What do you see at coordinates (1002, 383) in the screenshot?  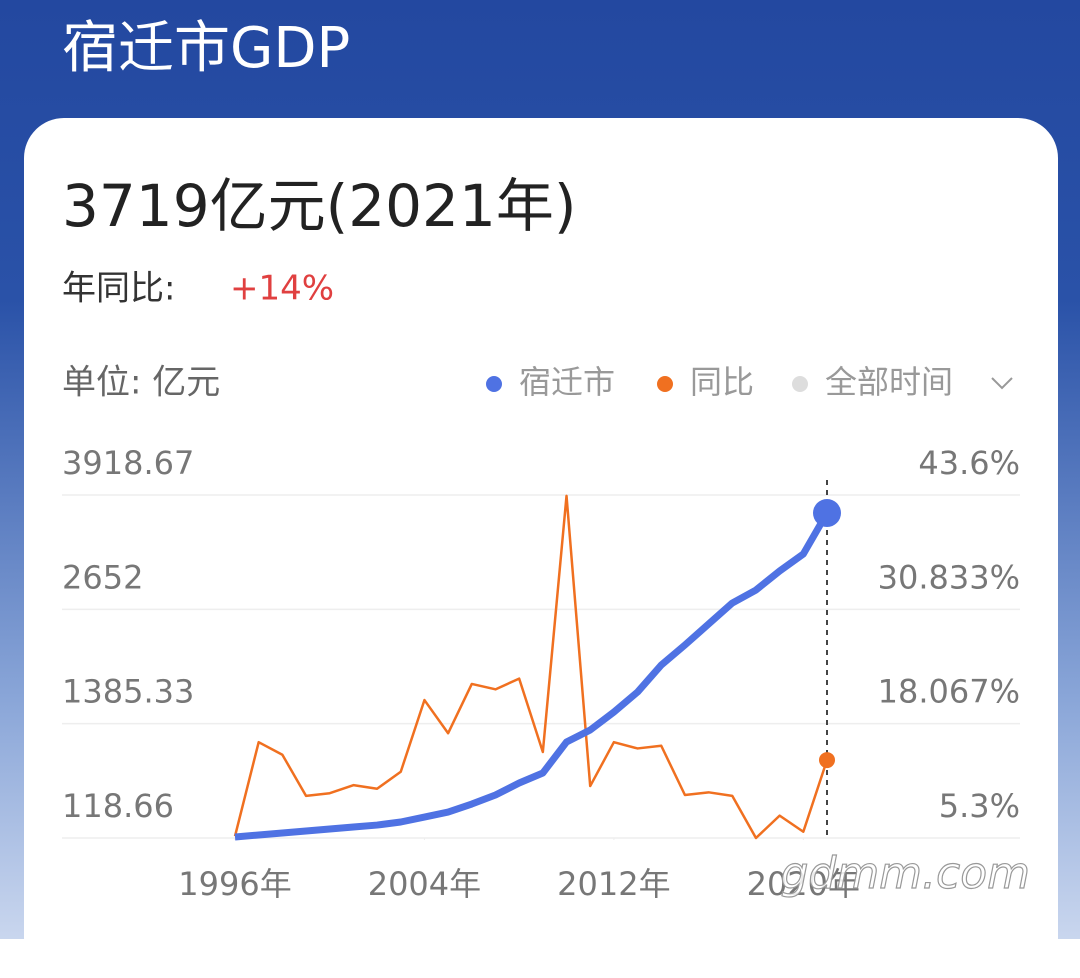 I see `dropdown-arrow` at bounding box center [1002, 383].